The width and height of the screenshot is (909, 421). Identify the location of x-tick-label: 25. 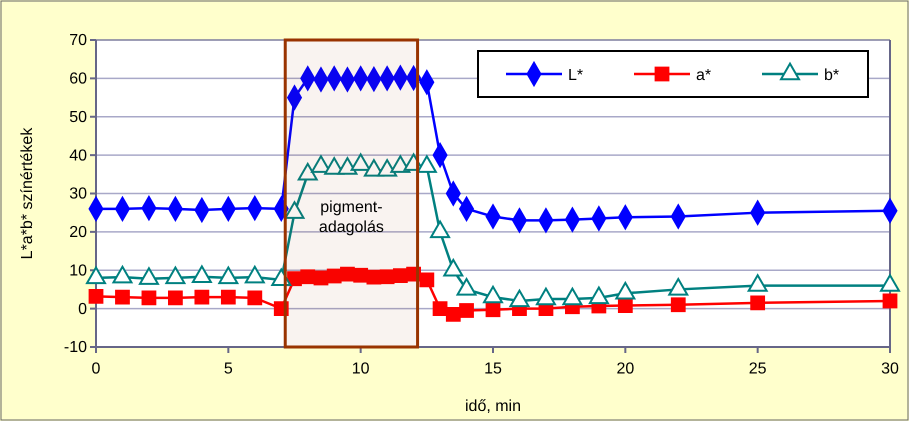
(757, 369).